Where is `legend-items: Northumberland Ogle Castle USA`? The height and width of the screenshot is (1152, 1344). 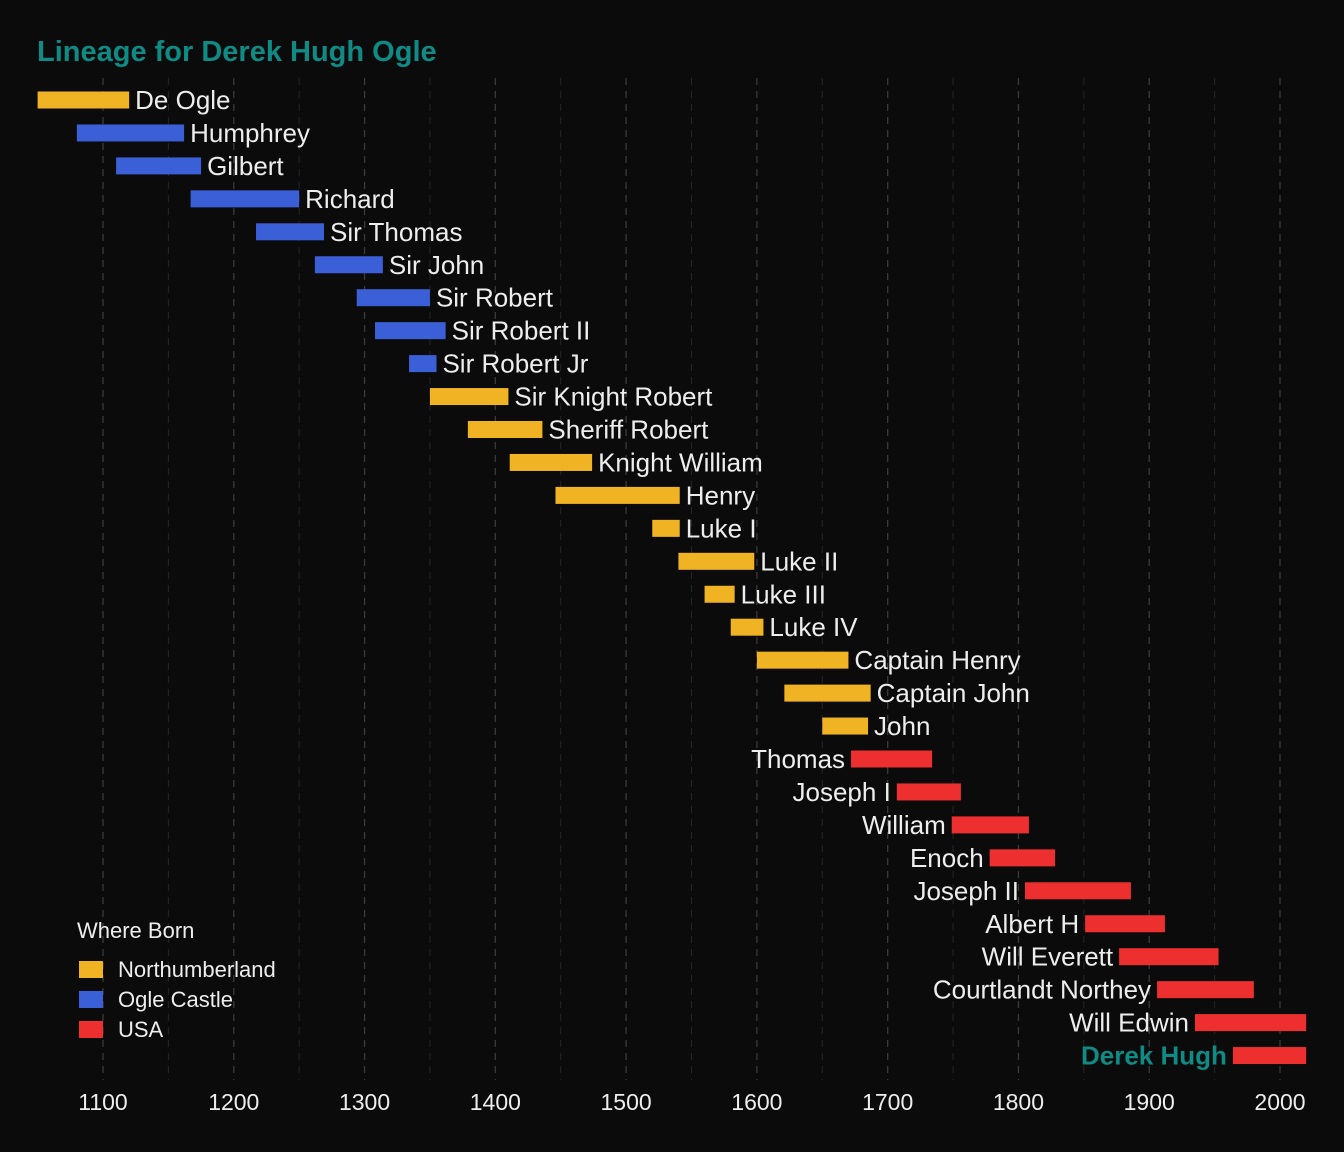
legend-items: Northumberland Ogle Castle USA is located at coordinates (177, 999).